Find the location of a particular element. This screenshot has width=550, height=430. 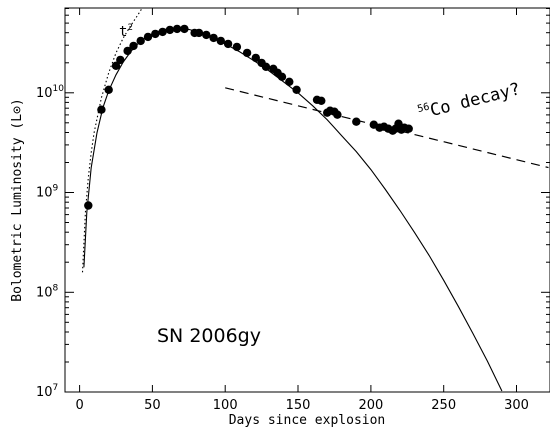

x-tick-label: 250 is located at coordinates (443, 405).